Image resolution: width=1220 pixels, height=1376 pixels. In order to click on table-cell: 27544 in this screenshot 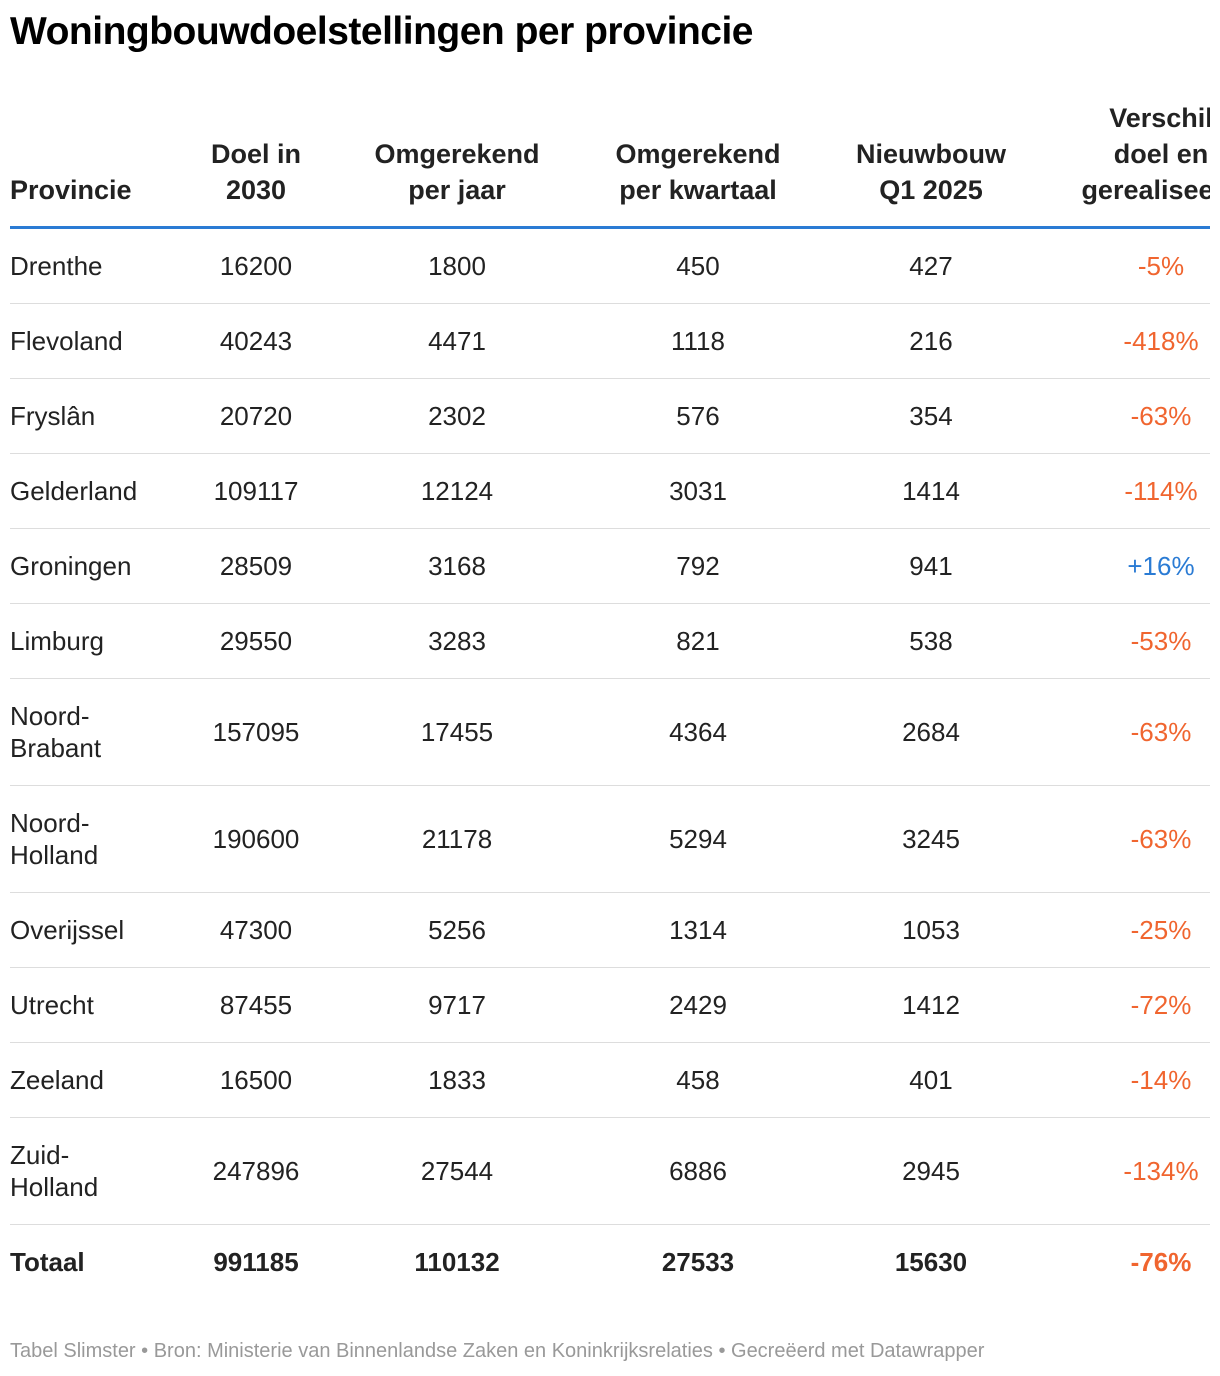, I will do `click(457, 1171)`.